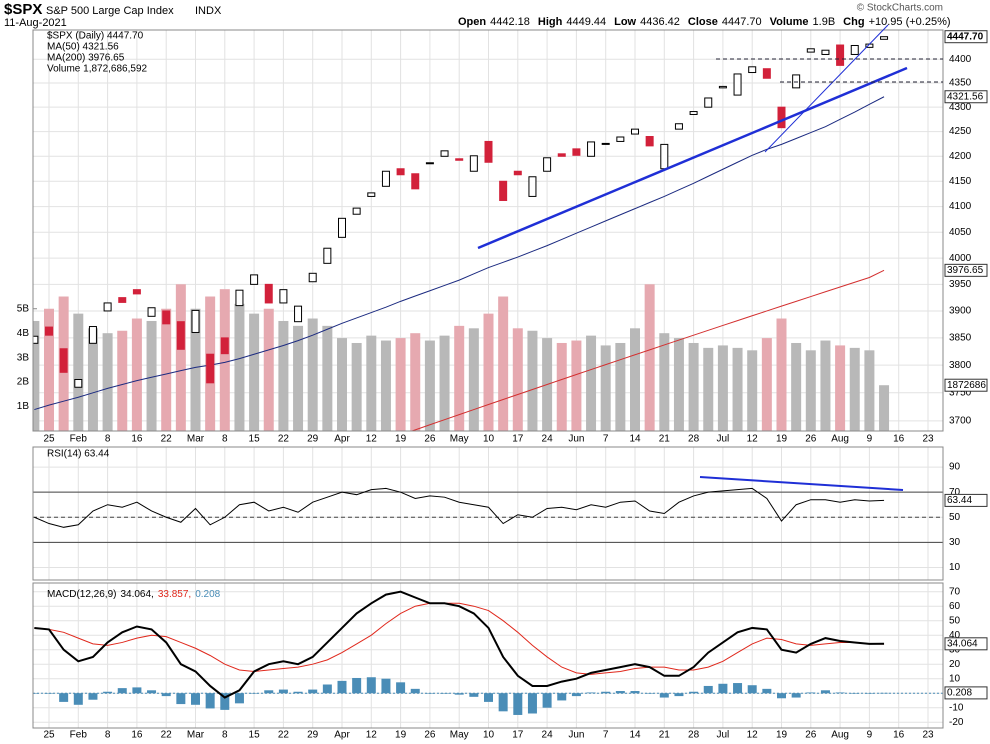 The width and height of the screenshot is (990, 744). I want to click on y-tick-label: 4400, so click(960, 59).